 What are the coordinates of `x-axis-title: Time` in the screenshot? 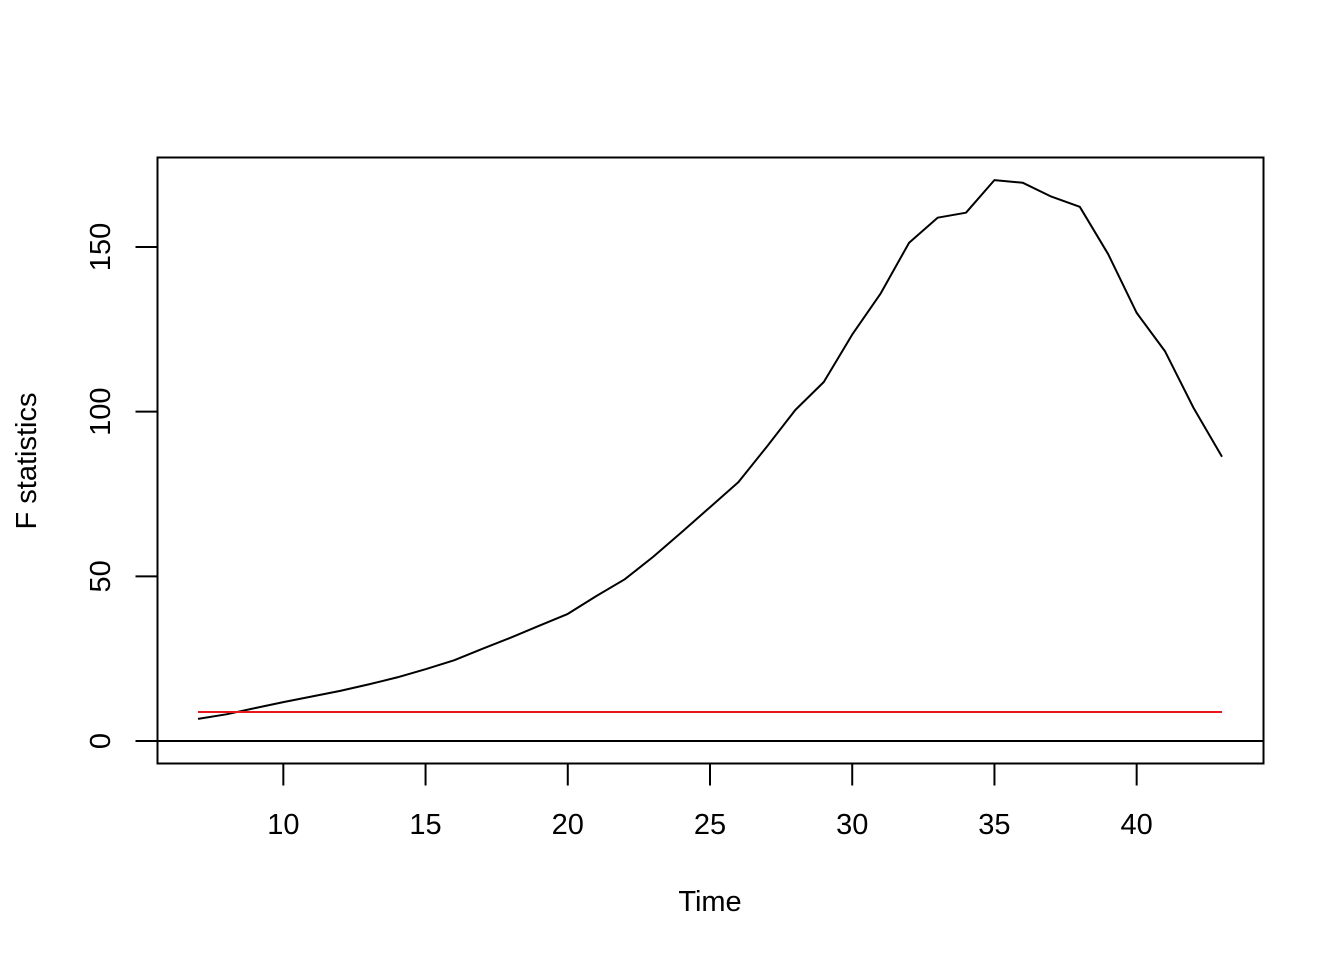 It's located at (709, 902).